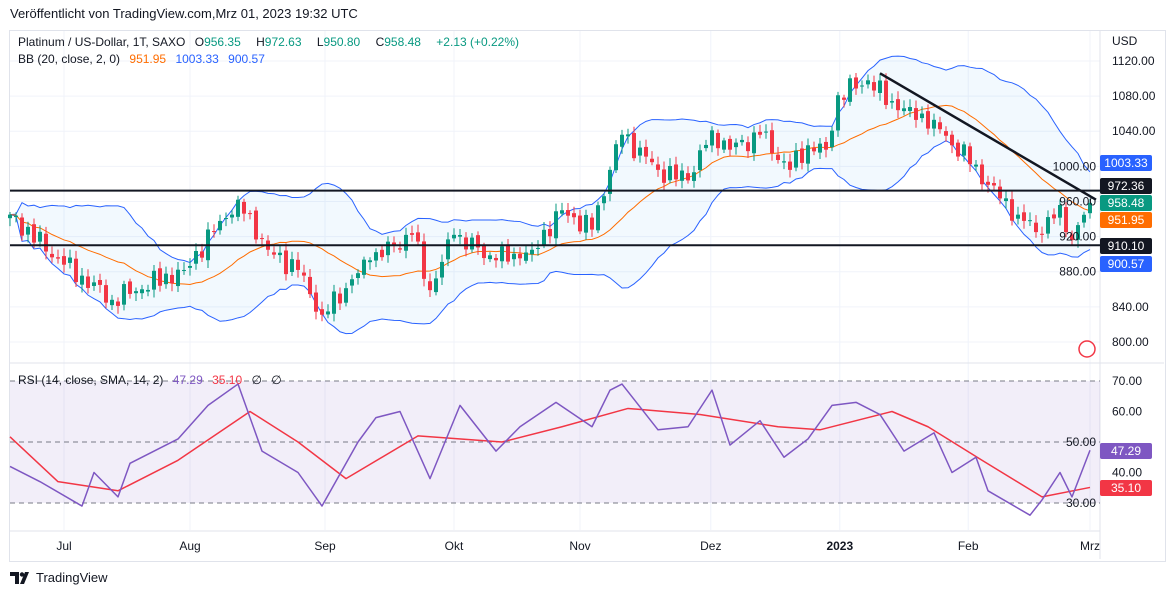  I want to click on open-value: 956.35, so click(222, 42).